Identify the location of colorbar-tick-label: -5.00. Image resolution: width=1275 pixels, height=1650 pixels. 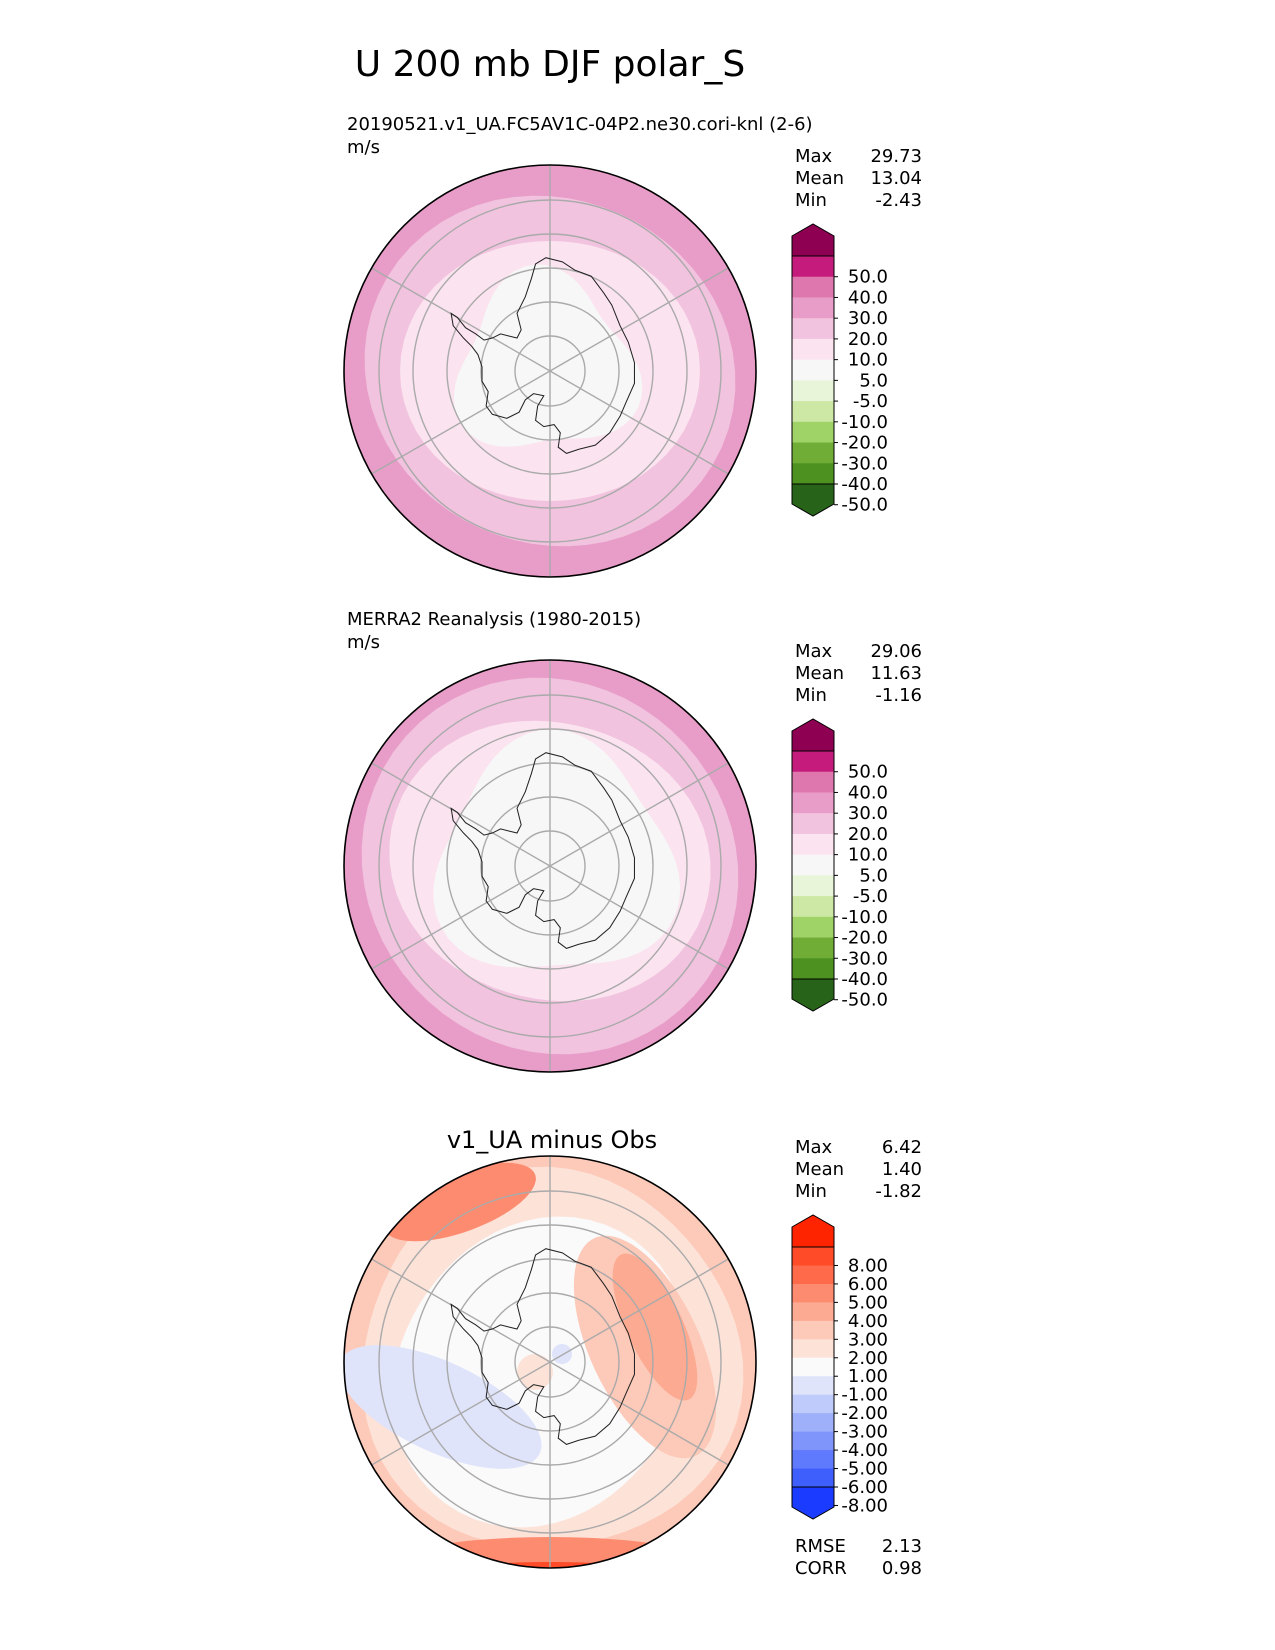
(864, 1469).